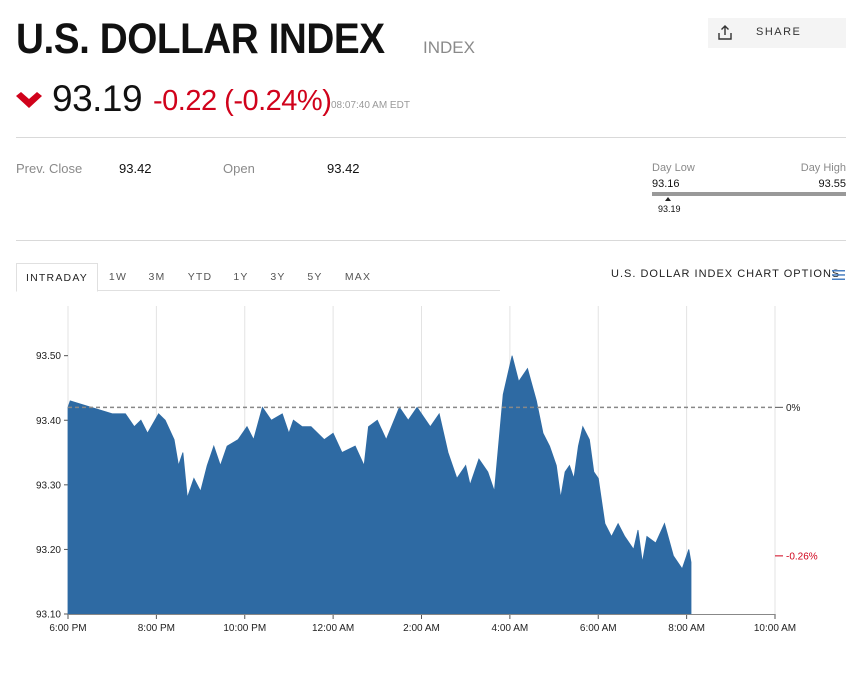 Image resolution: width=864 pixels, height=676 pixels. Describe the element at coordinates (242, 101) in the screenshot. I see `price-change: -0.22 (-0.24%)` at that location.